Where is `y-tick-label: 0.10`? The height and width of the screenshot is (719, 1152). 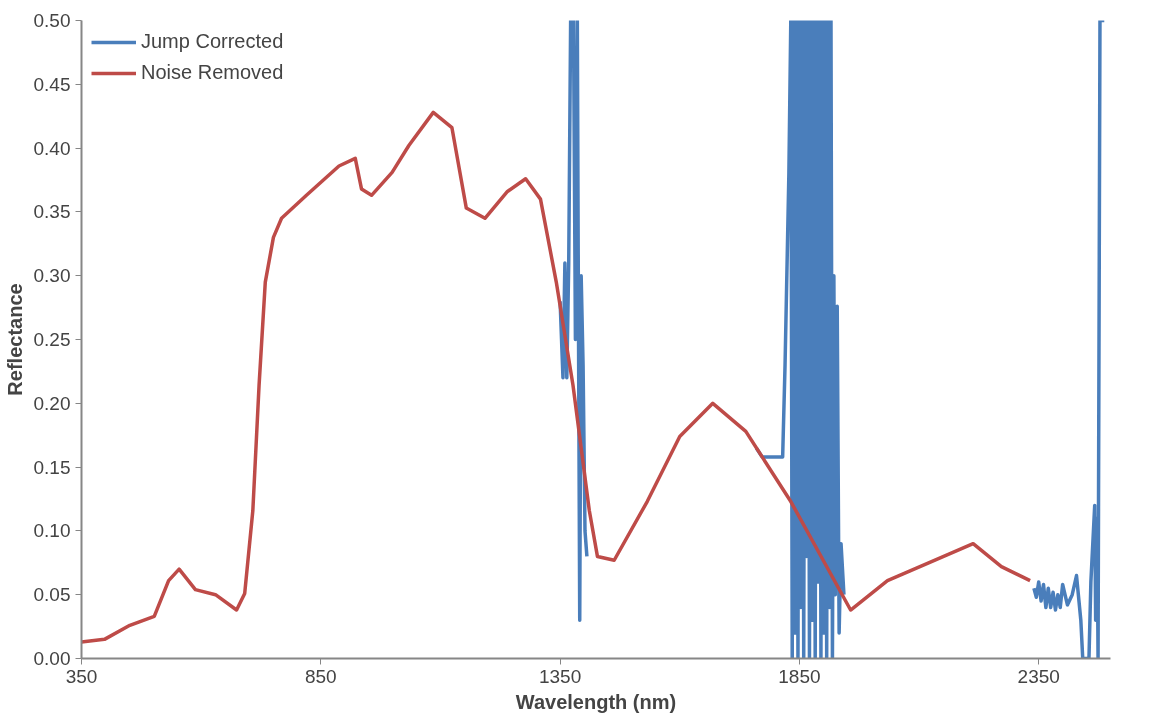
y-tick-label: 0.10 is located at coordinates (52, 531).